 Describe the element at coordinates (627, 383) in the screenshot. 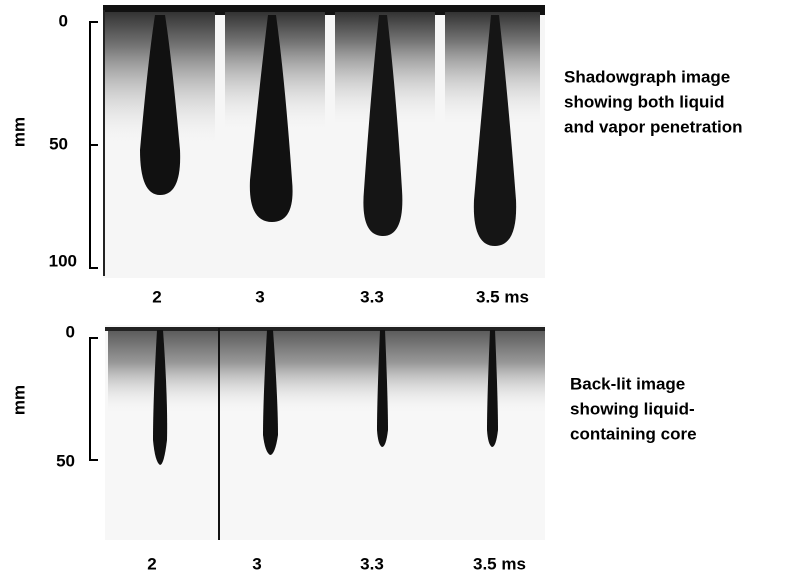

I see `caption-line: Back-lit image` at that location.